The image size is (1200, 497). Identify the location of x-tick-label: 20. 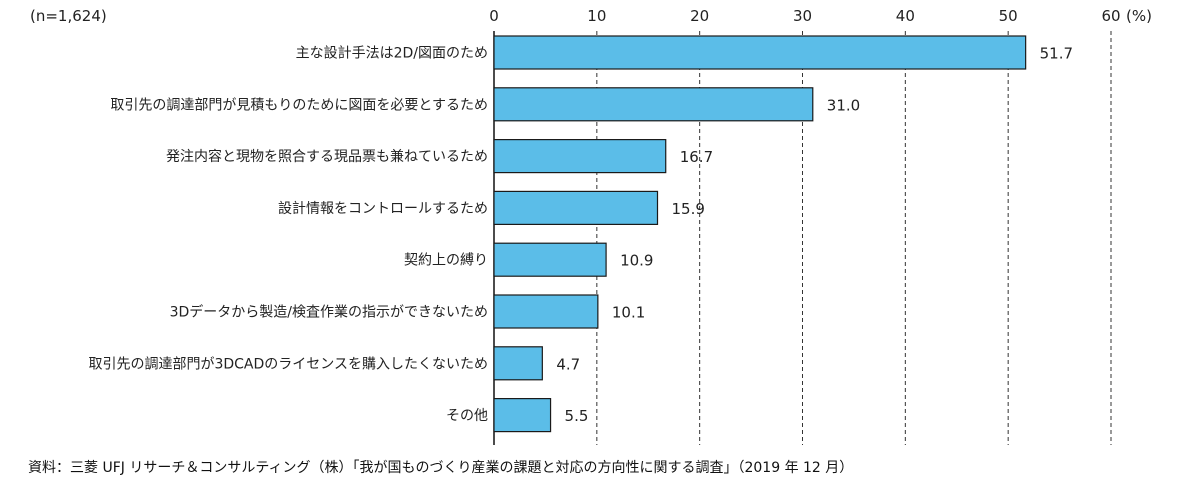
(699, 16).